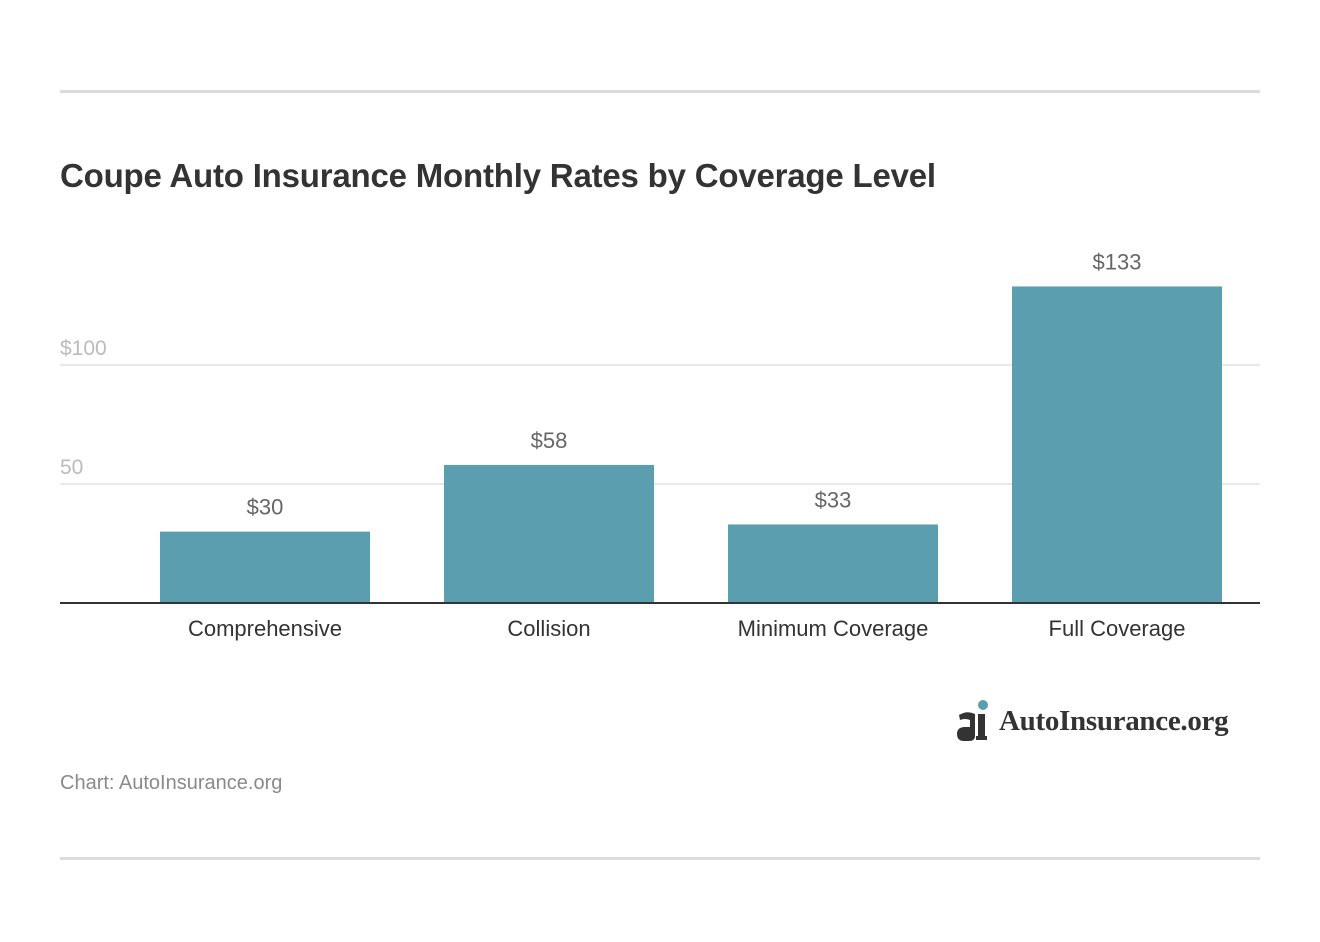 The height and width of the screenshot is (942, 1320). Describe the element at coordinates (171, 783) in the screenshot. I see `chart-source: Chart: AutoInsurance.org` at that location.